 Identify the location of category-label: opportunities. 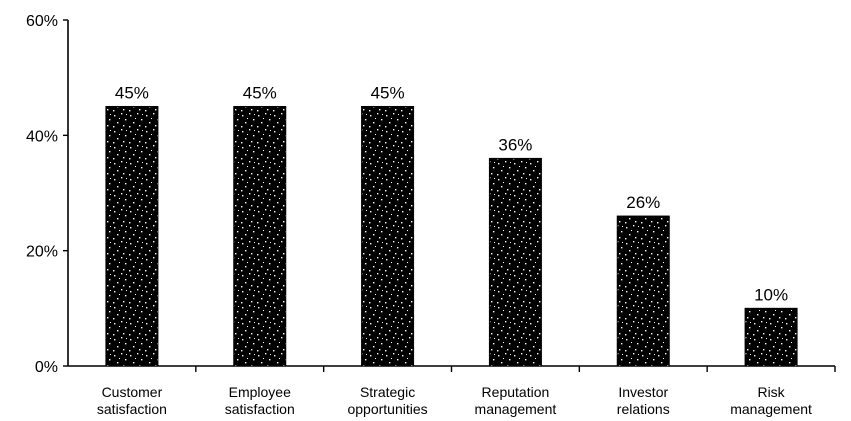
(387, 409).